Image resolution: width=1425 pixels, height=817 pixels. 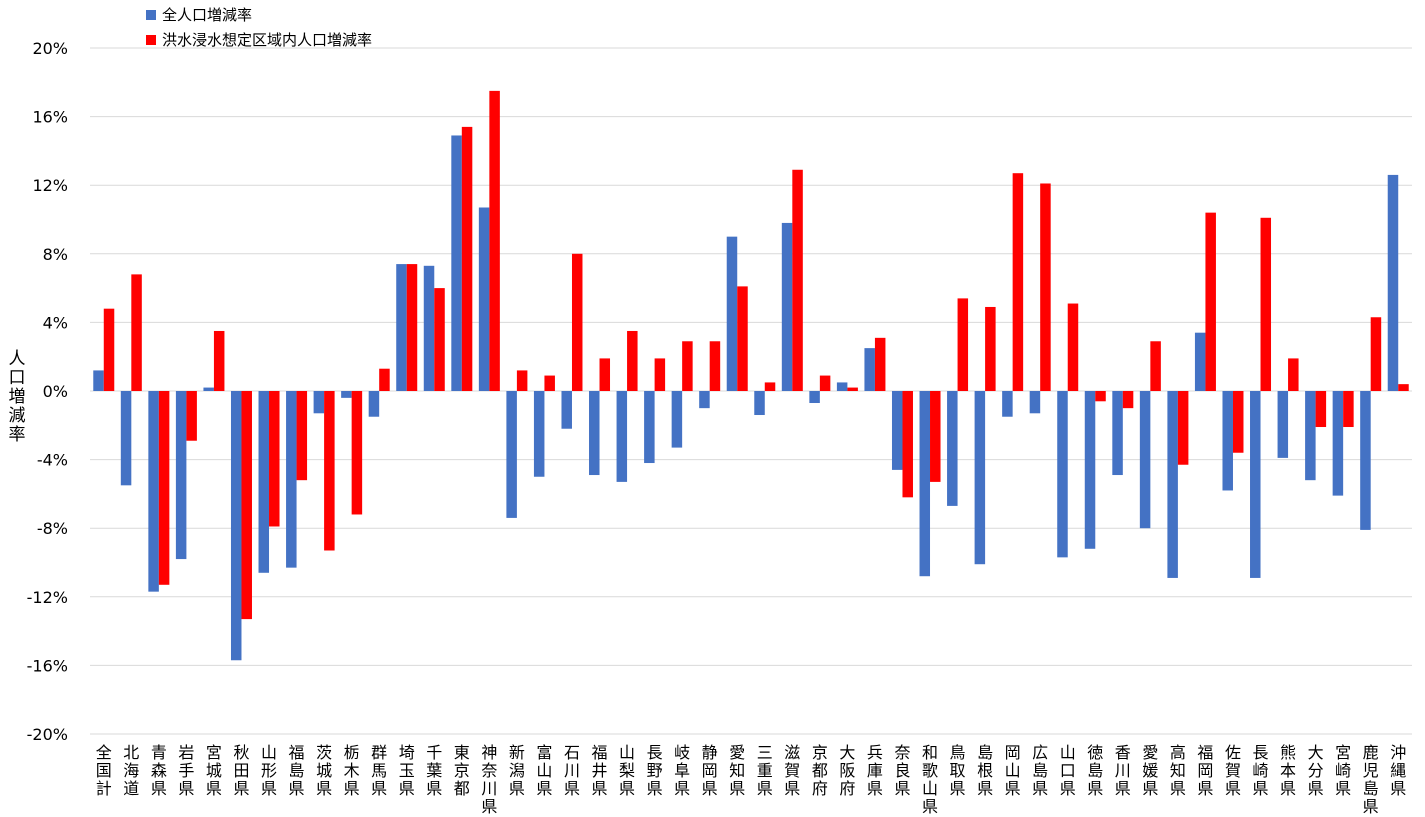 I want to click on y-tick-label: -16%, so click(x=47, y=665).